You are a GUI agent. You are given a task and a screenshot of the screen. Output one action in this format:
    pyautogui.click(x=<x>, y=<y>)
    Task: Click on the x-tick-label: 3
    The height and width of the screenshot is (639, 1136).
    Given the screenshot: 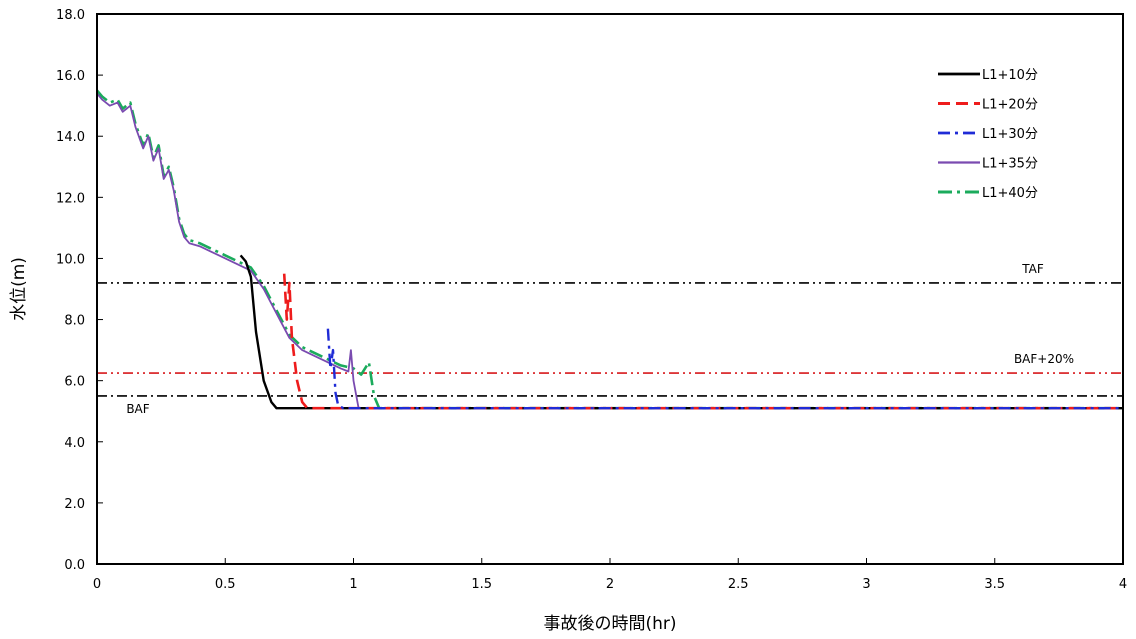 What is the action you would take?
    pyautogui.click(x=866, y=584)
    